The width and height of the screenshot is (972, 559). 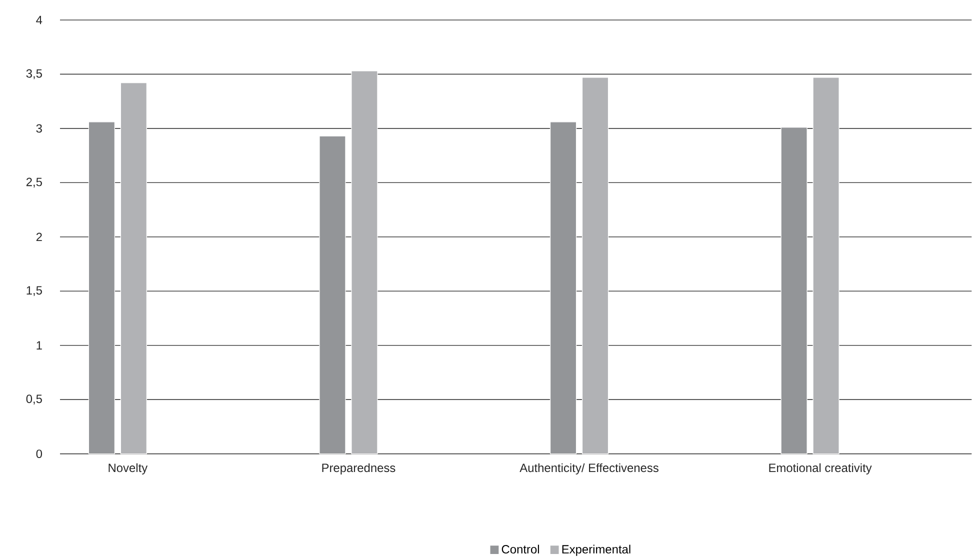 I want to click on y-tick-label: 3,5, so click(x=34, y=74).